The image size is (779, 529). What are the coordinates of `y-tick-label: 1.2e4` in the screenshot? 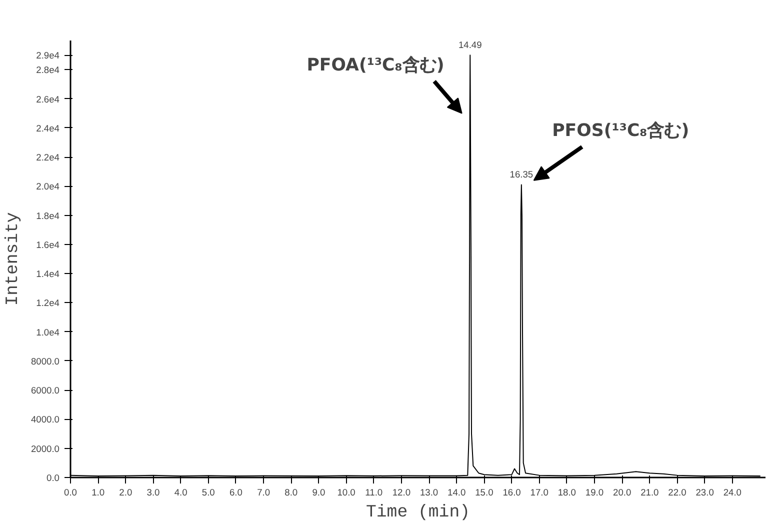 It's located at (48, 303).